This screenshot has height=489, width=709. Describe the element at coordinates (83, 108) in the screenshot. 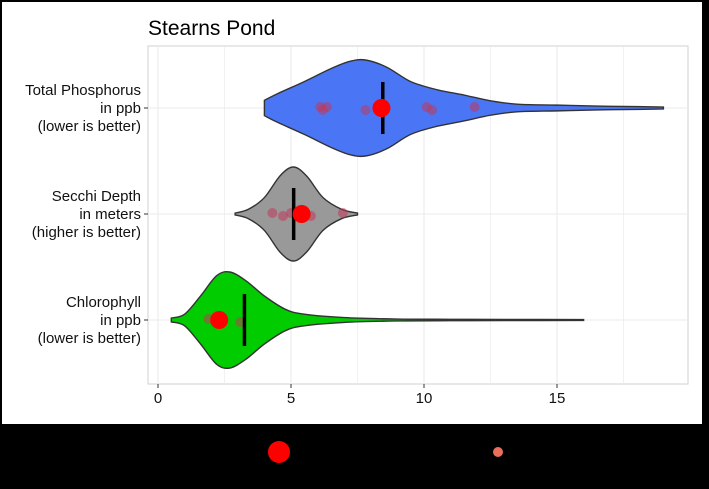

I see `y-axis-label: Total Phosphorus in ppb (lower is better)` at that location.